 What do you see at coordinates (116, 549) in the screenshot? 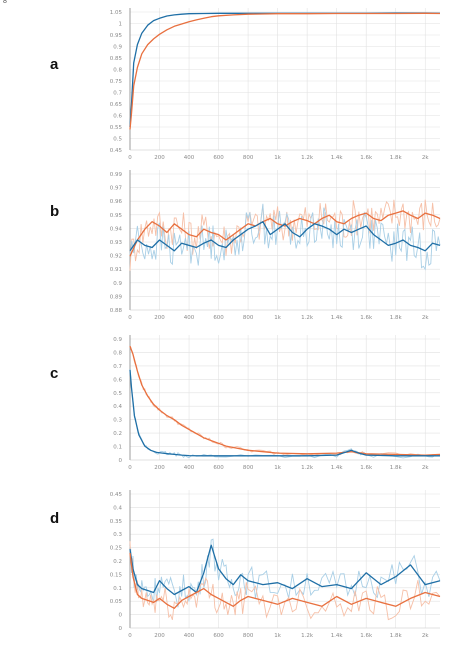
I see `y-tick-label: 0.25` at bounding box center [116, 549].